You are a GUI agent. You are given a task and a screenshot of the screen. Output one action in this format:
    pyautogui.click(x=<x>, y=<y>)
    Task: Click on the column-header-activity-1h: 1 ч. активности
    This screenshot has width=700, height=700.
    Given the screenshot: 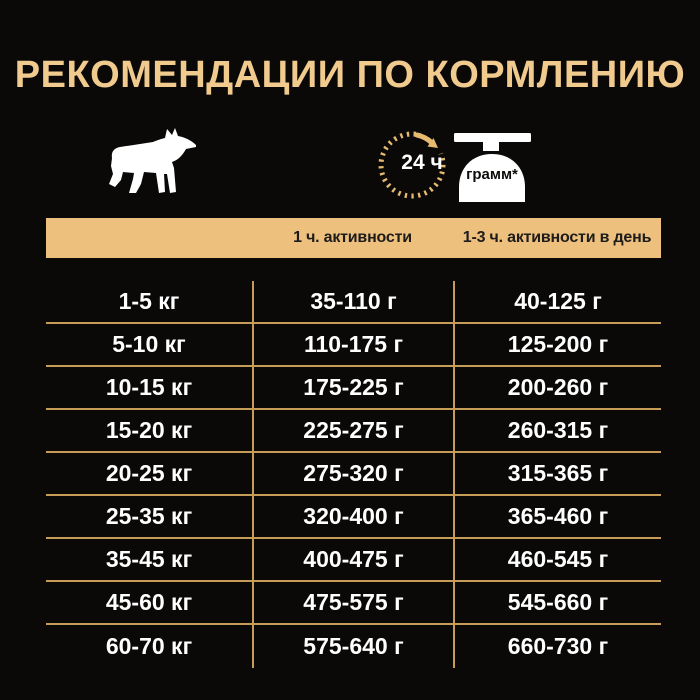 What is the action you would take?
    pyautogui.click(x=352, y=237)
    